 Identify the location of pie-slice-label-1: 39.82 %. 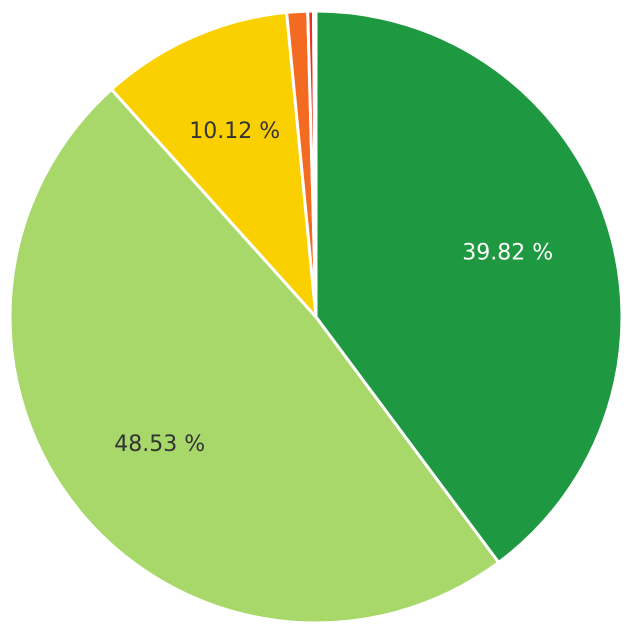
(507, 253).